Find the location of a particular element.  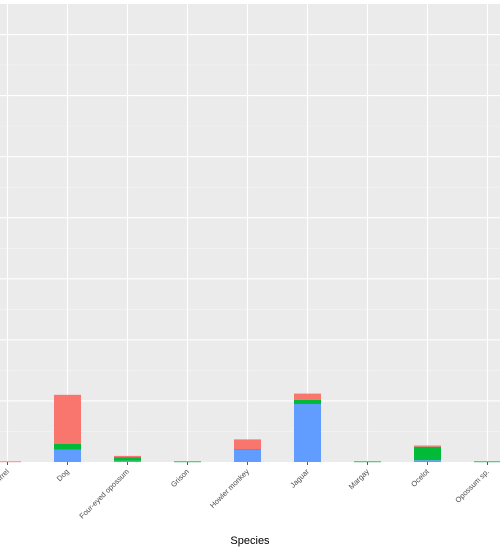

x-tick-label: Margay is located at coordinates (359, 479).